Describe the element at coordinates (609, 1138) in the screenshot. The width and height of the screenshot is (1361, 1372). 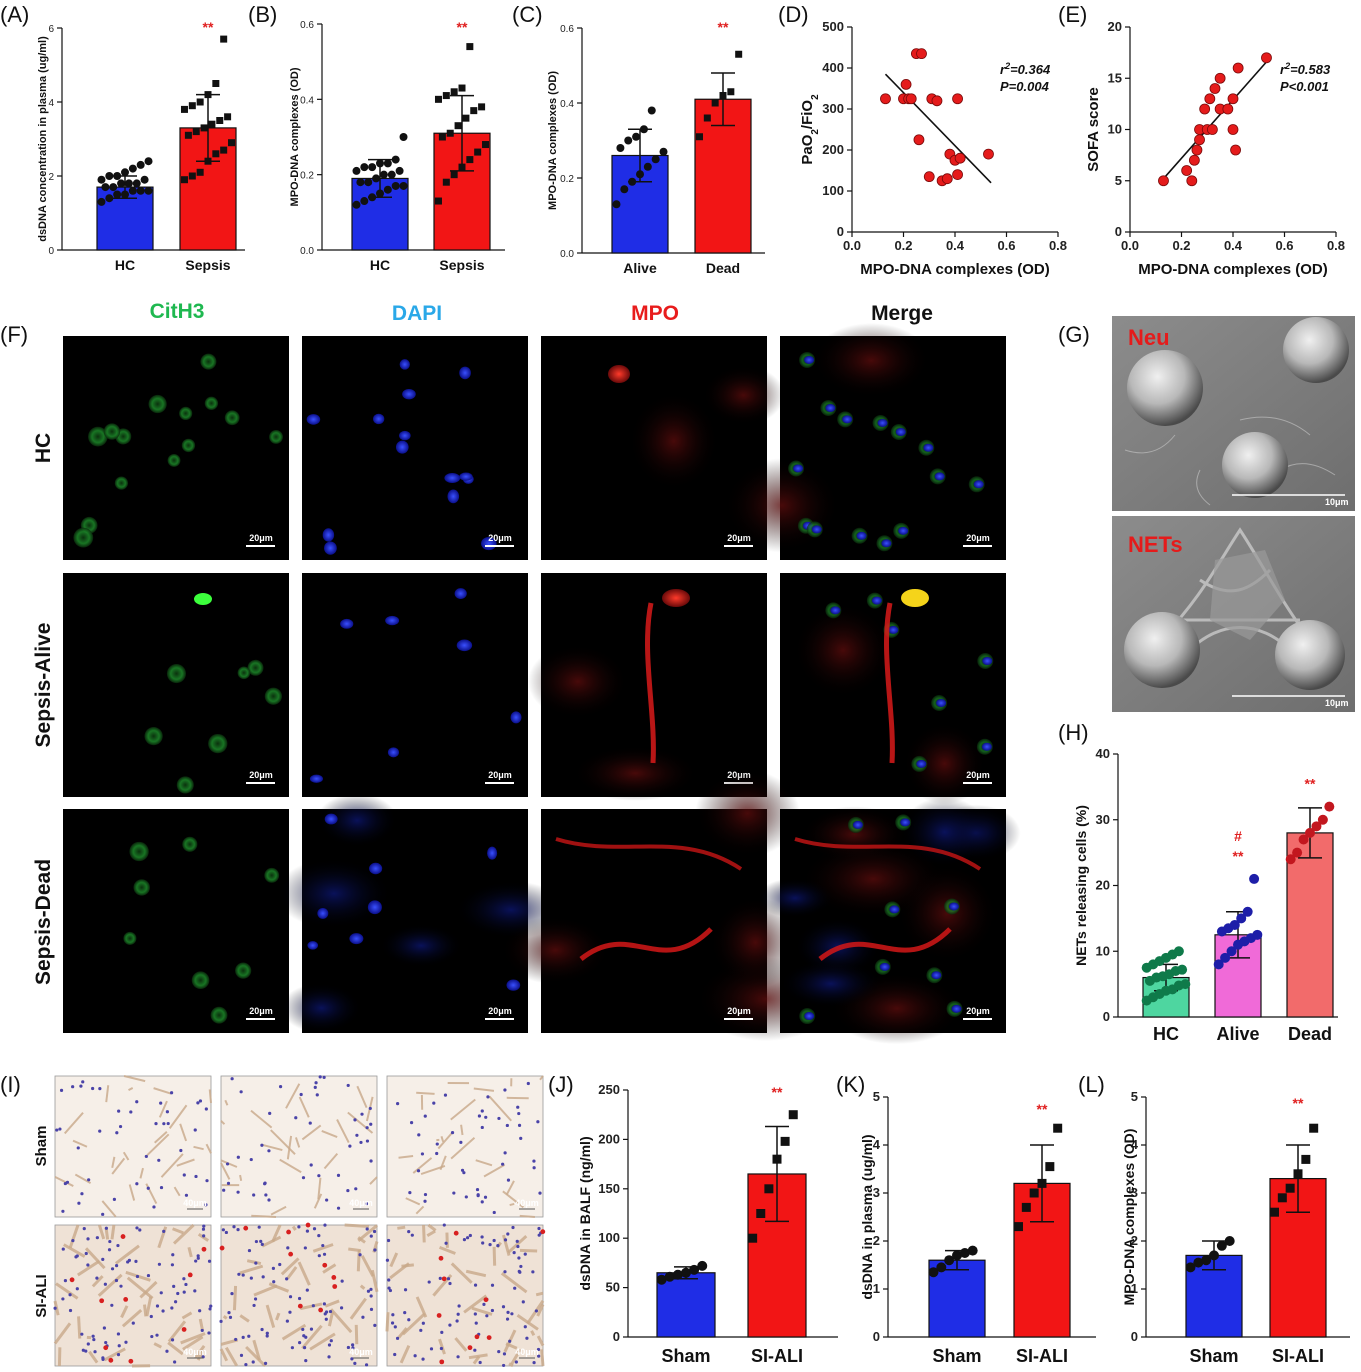
I see `y-tick-label: 200` at that location.